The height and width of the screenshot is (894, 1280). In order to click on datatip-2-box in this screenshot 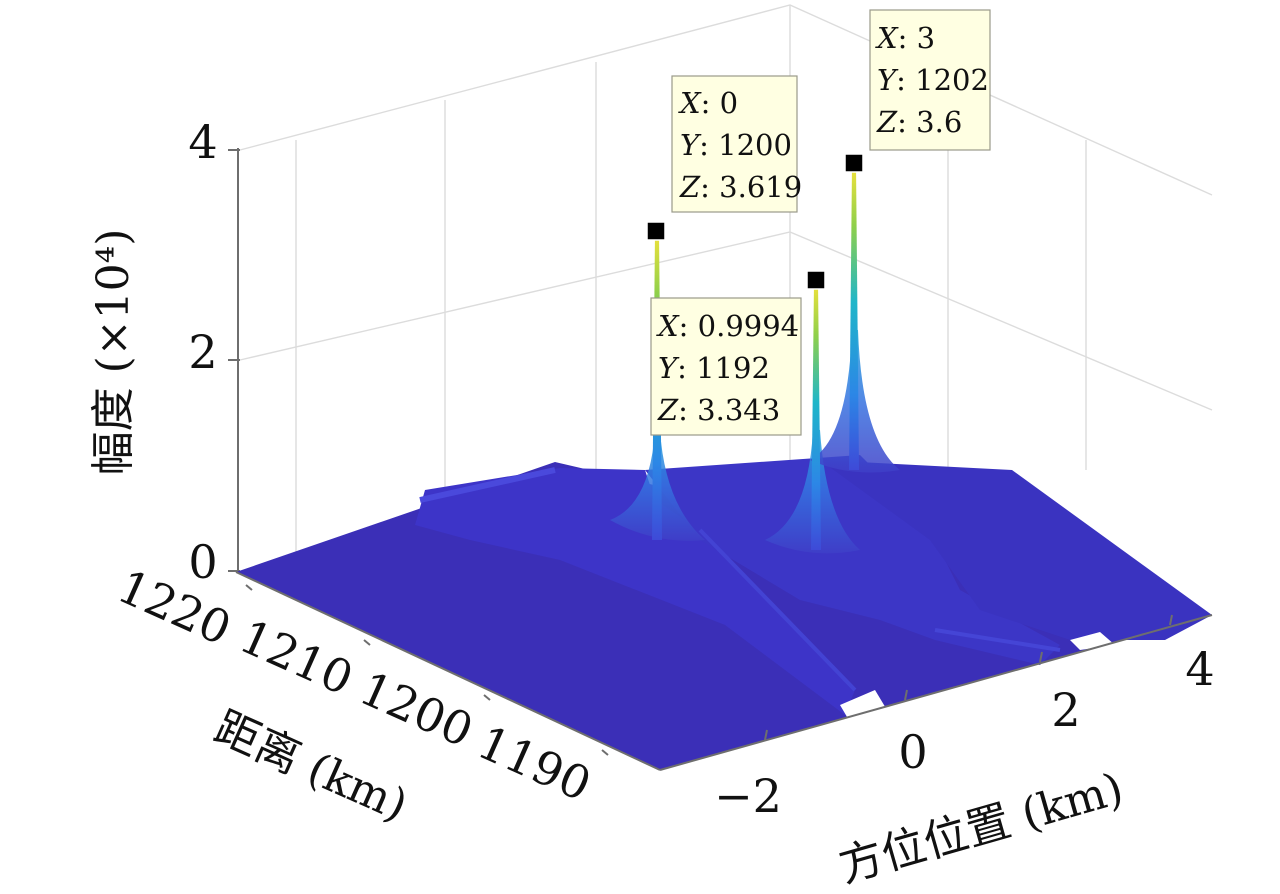, I will do `click(726, 366)`.